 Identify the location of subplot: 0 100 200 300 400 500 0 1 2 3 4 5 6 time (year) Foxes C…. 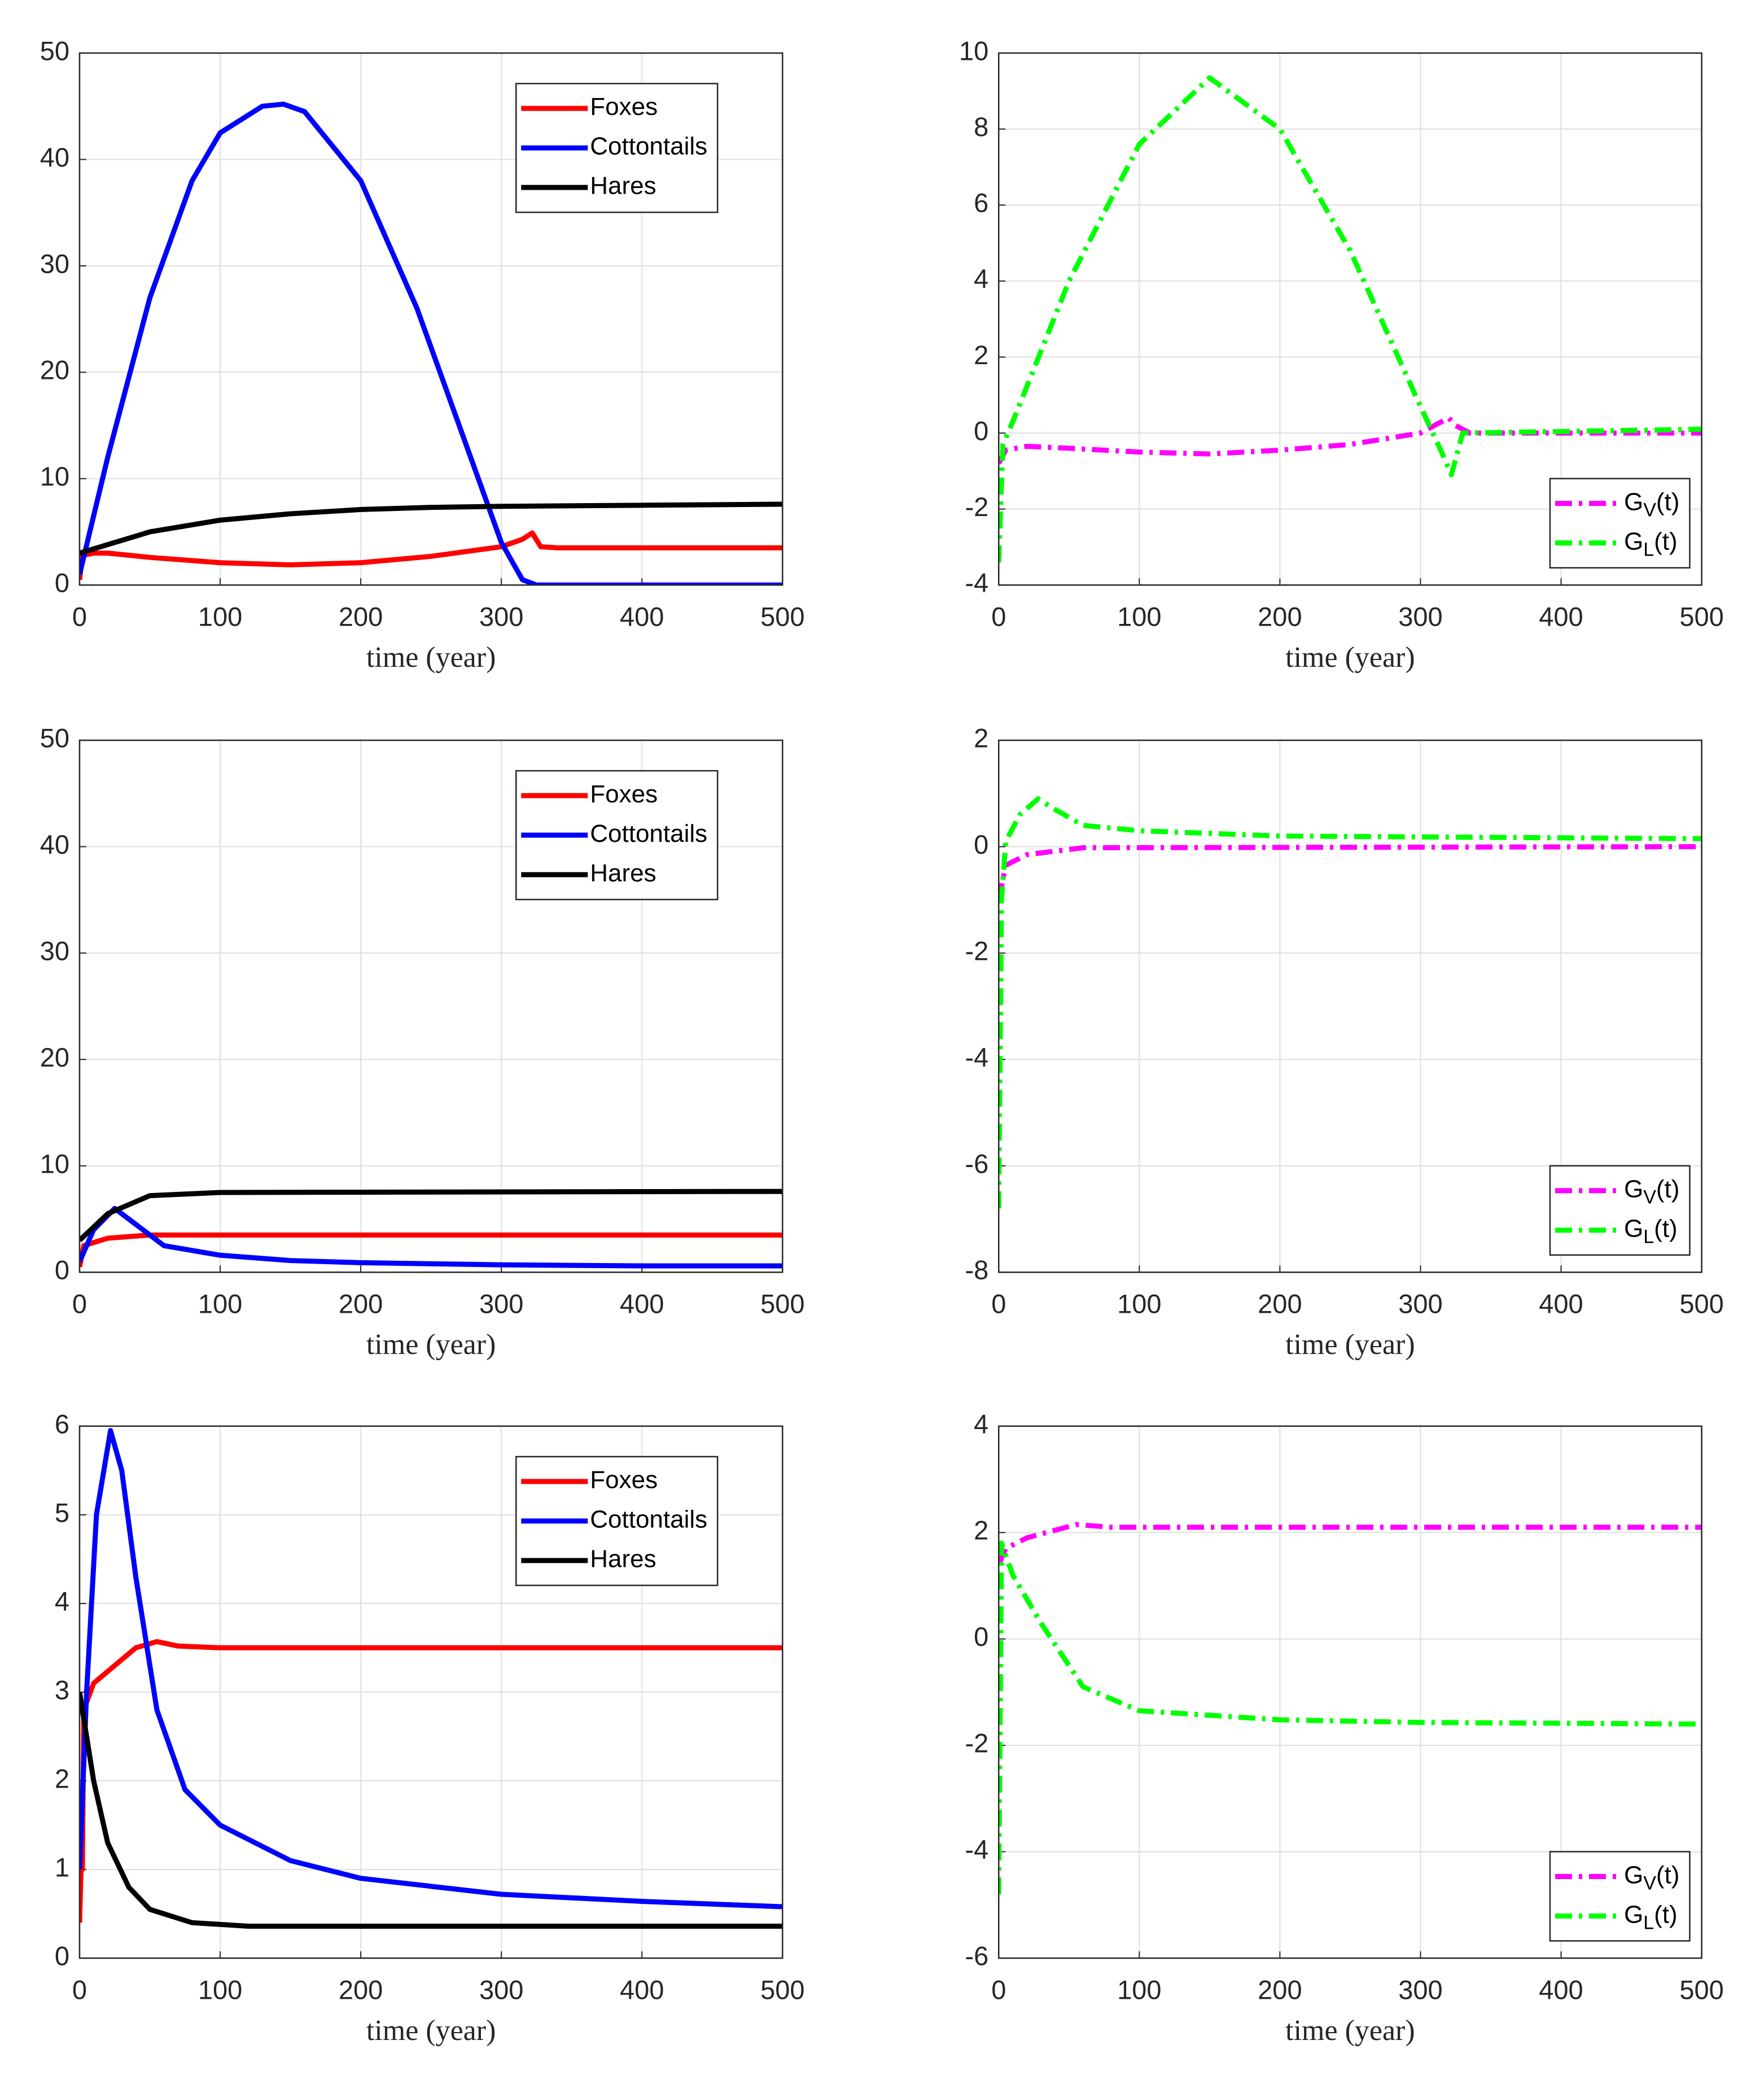
(430, 1728).